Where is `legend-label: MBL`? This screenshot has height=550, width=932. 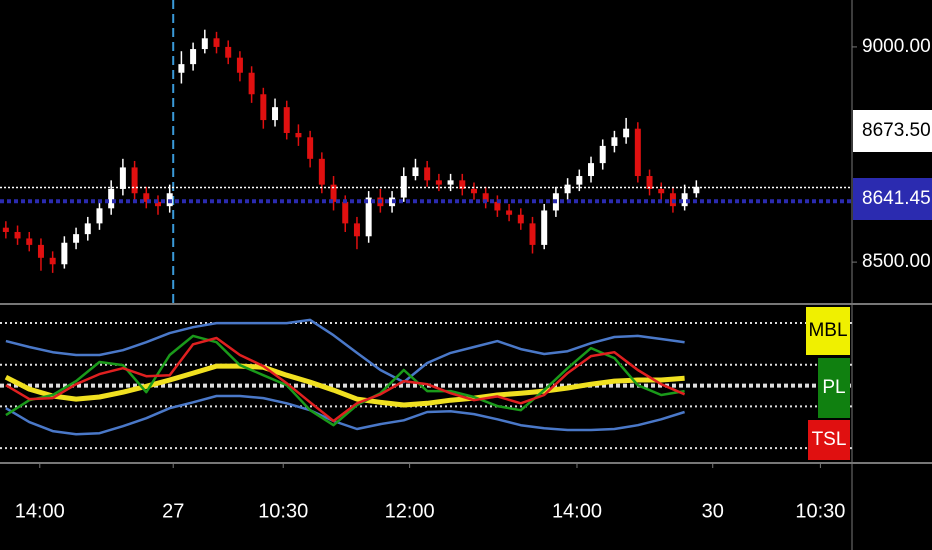
legend-label: MBL is located at coordinates (827, 330).